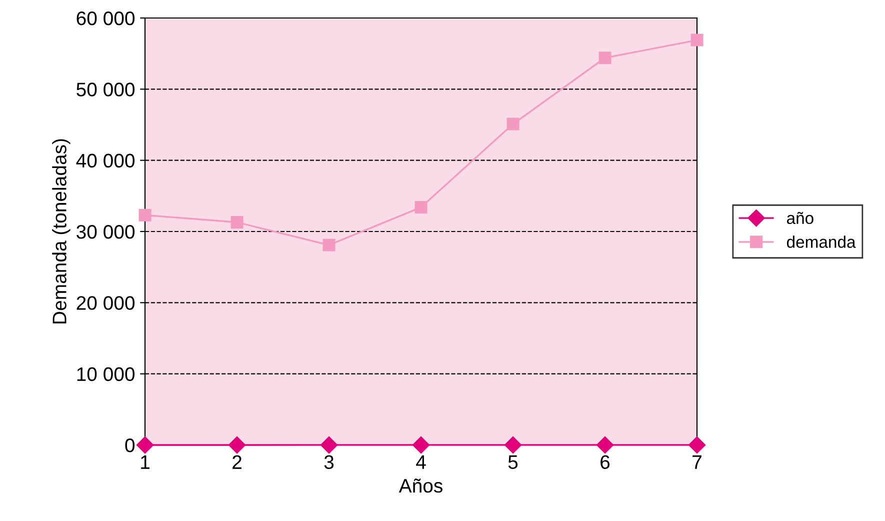 This screenshot has width=885, height=521. What do you see at coordinates (421, 462) in the screenshot?
I see `x-tick-label: 4` at bounding box center [421, 462].